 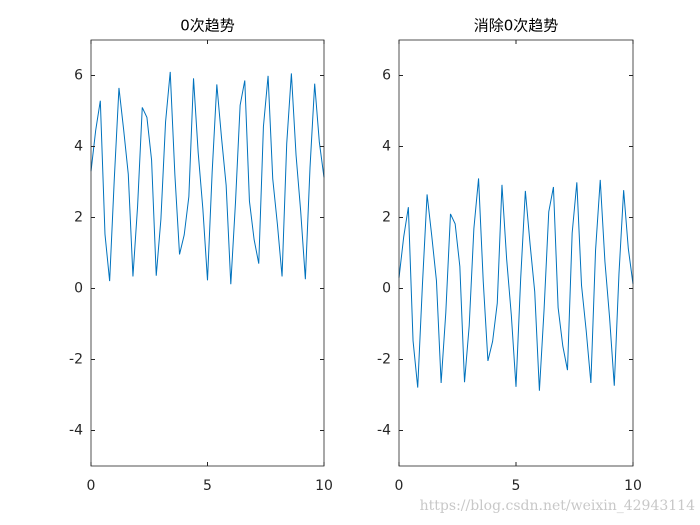 I want to click on chart-title: 消除0次趋势, so click(x=516, y=26).